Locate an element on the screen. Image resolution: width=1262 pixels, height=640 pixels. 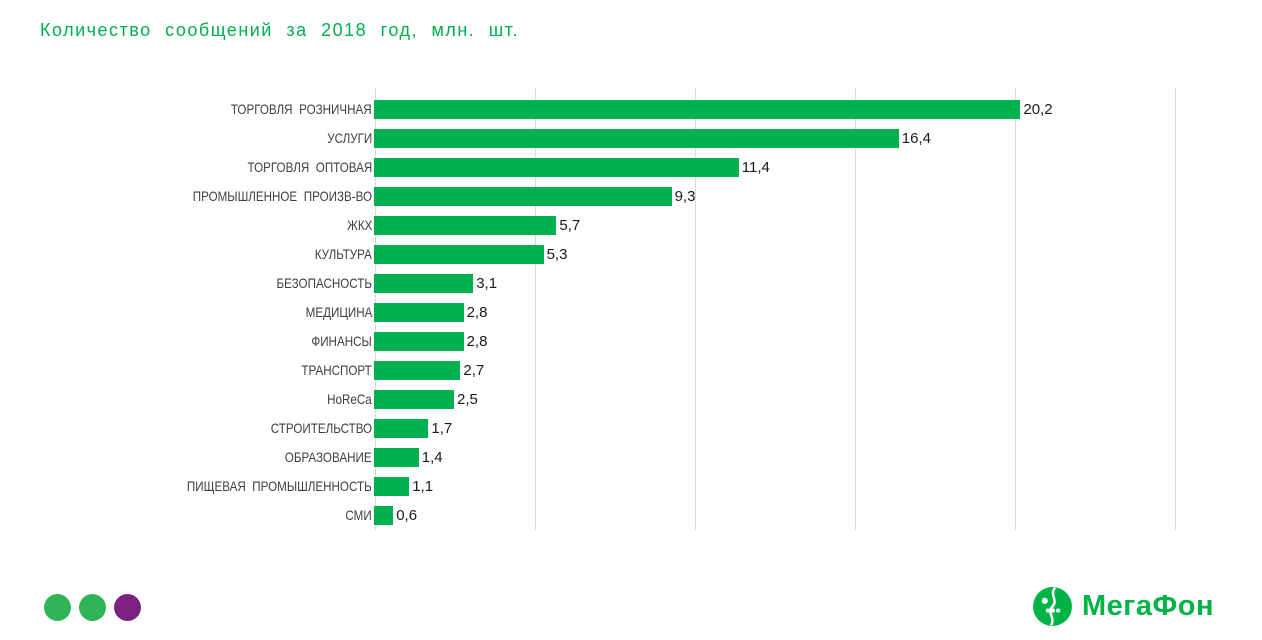
value-label: 9,3 is located at coordinates (685, 196).